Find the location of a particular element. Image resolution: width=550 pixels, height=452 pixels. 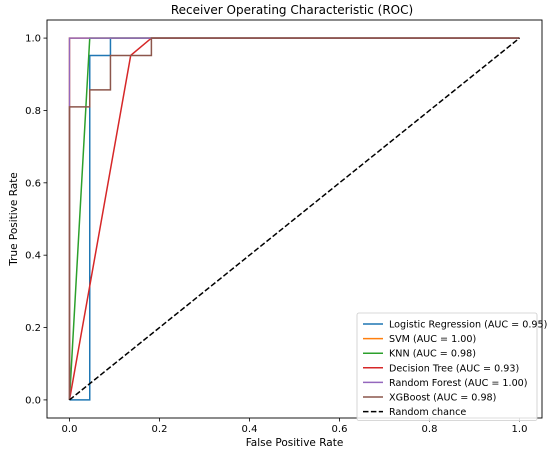

legend-label: Random Forest (AUC = 1.00) is located at coordinates (458, 383).